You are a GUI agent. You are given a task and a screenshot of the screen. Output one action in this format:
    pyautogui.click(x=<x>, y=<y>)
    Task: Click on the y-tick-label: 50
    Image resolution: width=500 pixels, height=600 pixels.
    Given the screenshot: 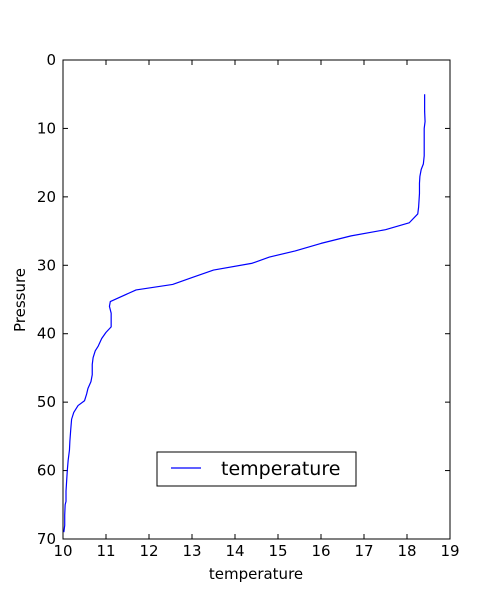 What is the action you would take?
    pyautogui.click(x=46, y=402)
    